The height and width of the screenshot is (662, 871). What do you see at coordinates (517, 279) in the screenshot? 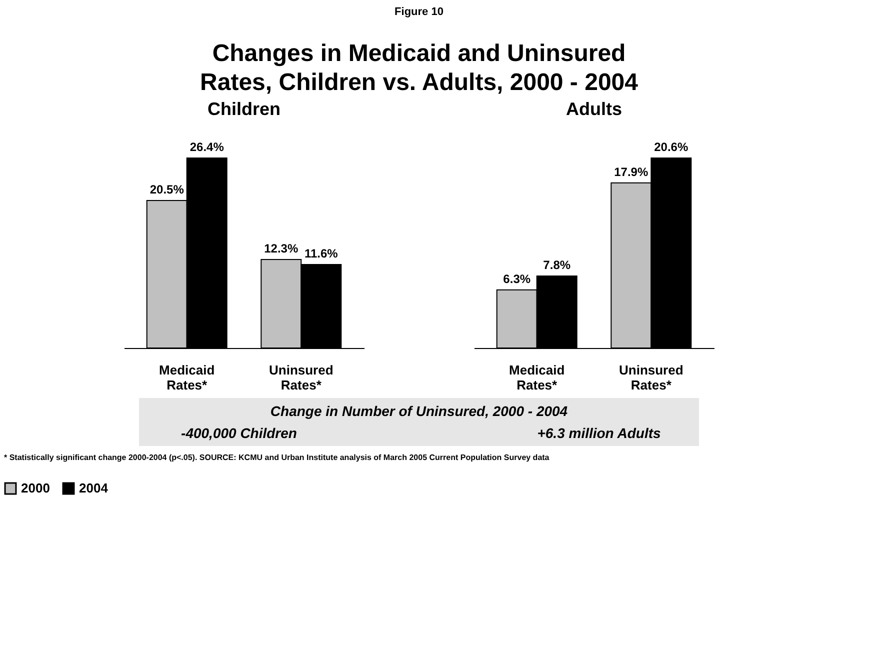
I see `data-label: 6.3%` at bounding box center [517, 279].